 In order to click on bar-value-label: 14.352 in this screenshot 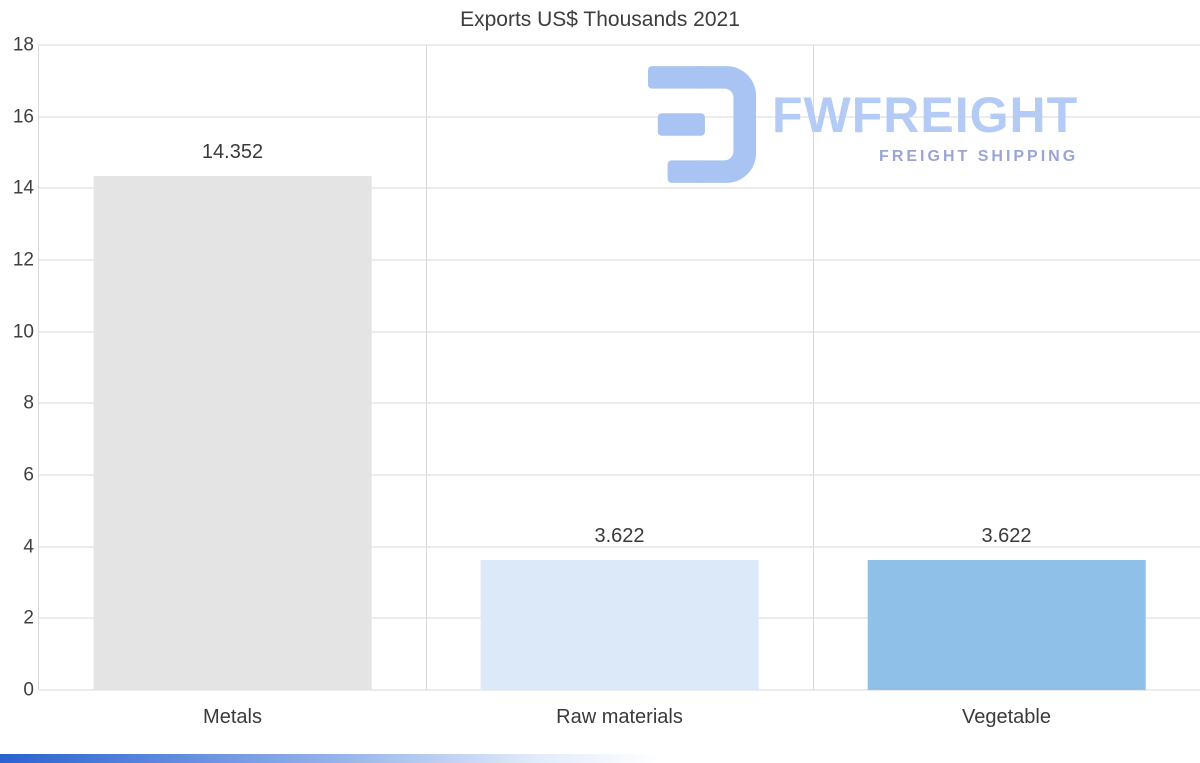, I will do `click(232, 151)`.